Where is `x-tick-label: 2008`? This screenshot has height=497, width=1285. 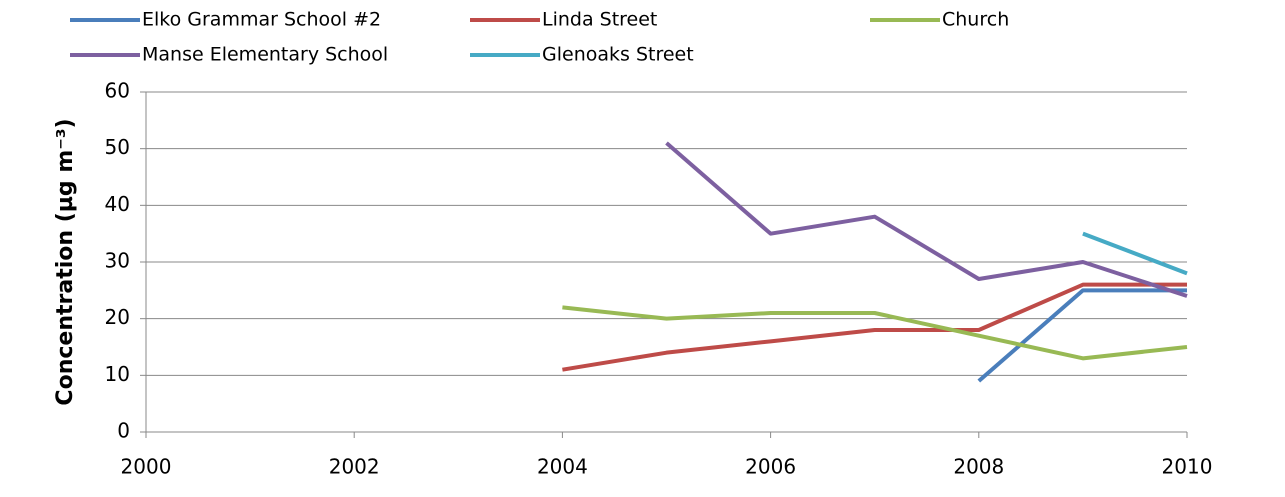
x-tick-label: 2008 is located at coordinates (978, 467).